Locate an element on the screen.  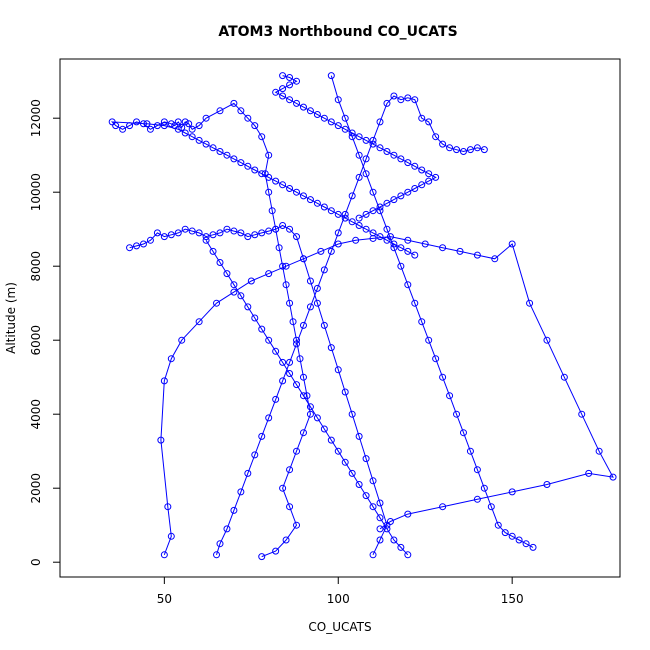
y-tick-label: 2000 is located at coordinates (36, 488).